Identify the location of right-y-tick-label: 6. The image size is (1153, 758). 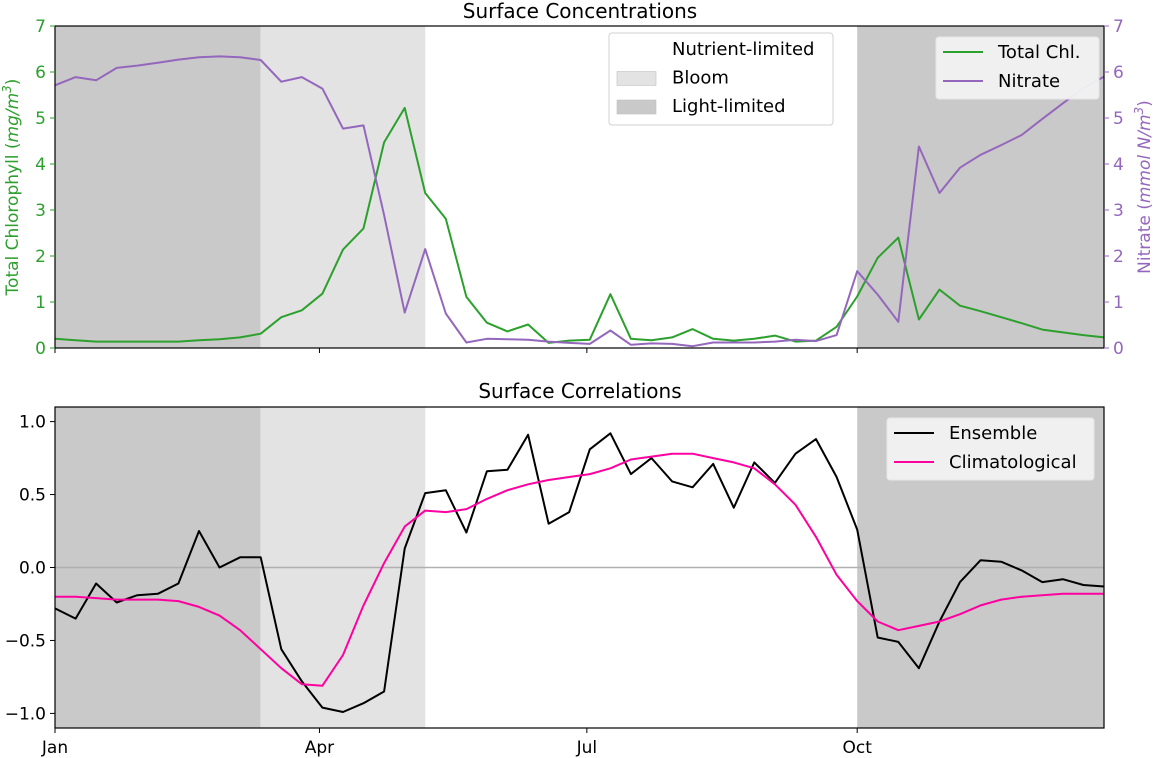
(1118, 73).